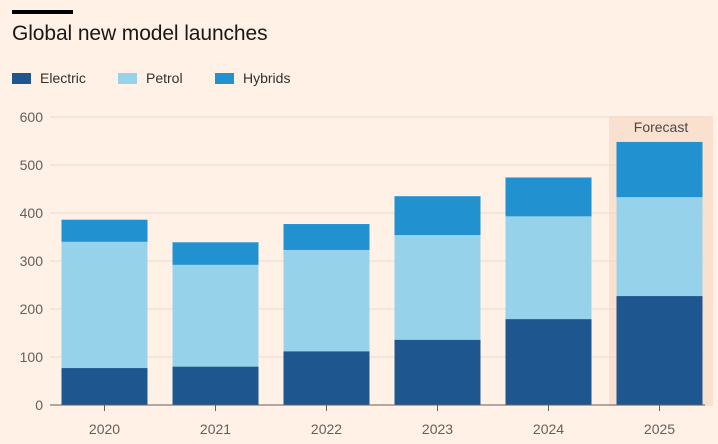  Describe the element at coordinates (32, 357) in the screenshot. I see `y-tick-label: 100` at that location.